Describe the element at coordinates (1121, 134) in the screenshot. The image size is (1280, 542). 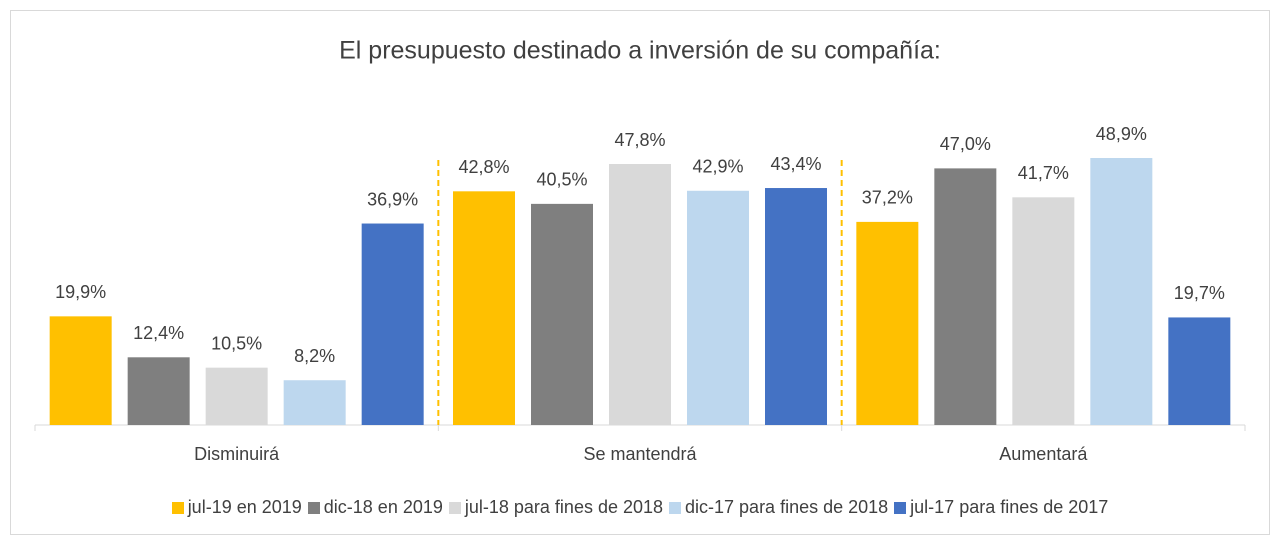
I see `value-label: 48,9%` at that location.